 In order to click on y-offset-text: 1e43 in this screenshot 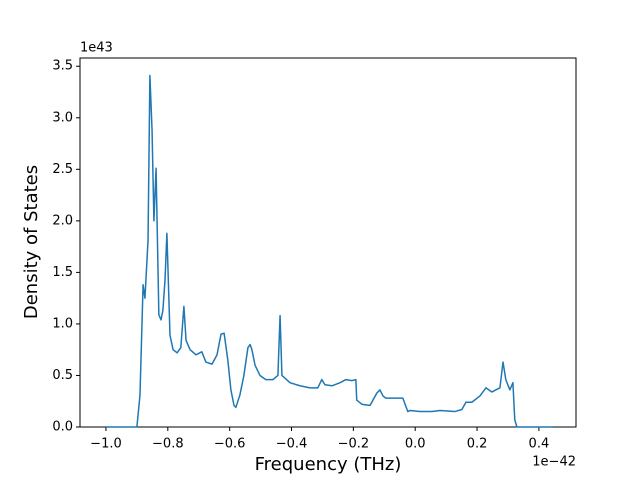, I will do `click(96, 48)`.